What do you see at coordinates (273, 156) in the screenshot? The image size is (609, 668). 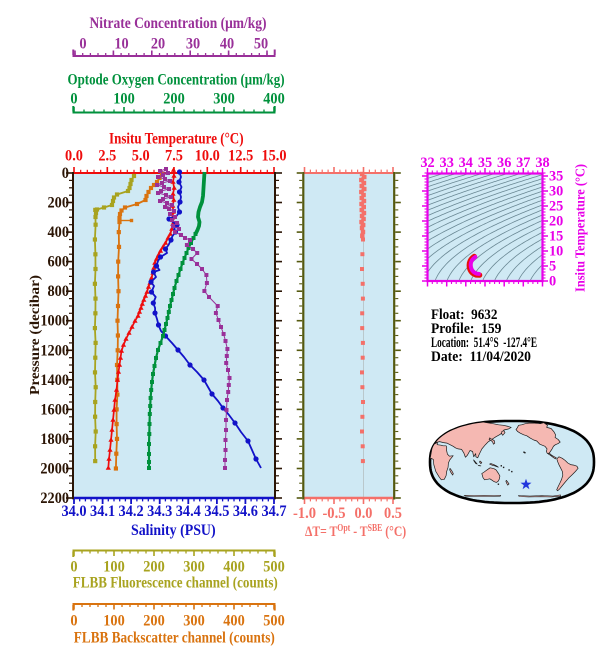 I see `svg-text: 15.0` at bounding box center [273, 156].